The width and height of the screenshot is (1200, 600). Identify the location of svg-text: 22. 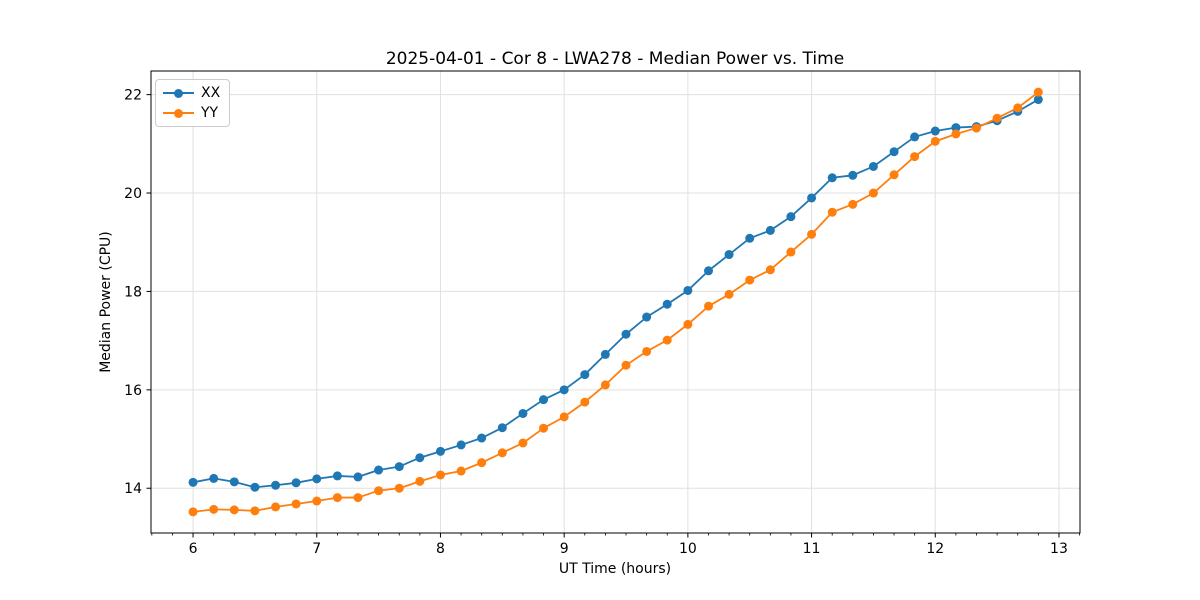
(133, 96).